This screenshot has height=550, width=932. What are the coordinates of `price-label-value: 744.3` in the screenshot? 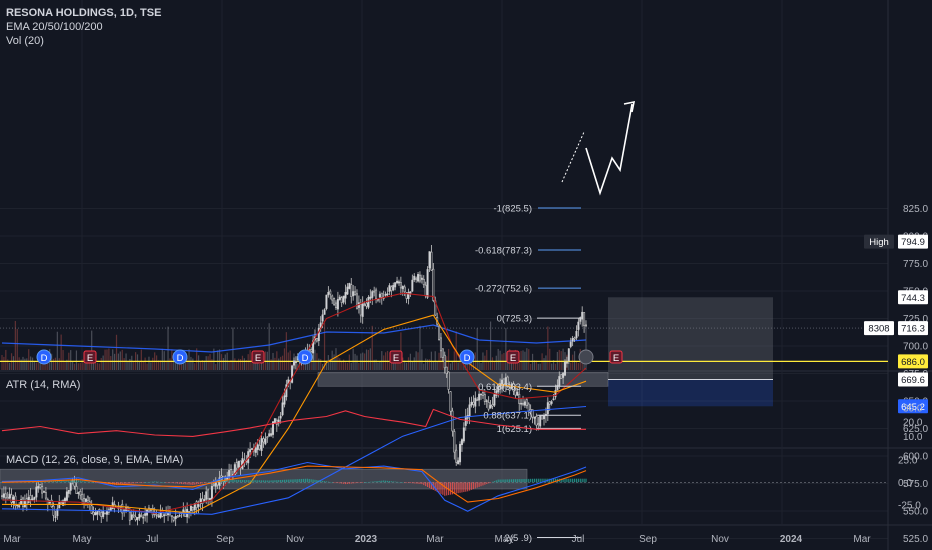 It's located at (913, 298).